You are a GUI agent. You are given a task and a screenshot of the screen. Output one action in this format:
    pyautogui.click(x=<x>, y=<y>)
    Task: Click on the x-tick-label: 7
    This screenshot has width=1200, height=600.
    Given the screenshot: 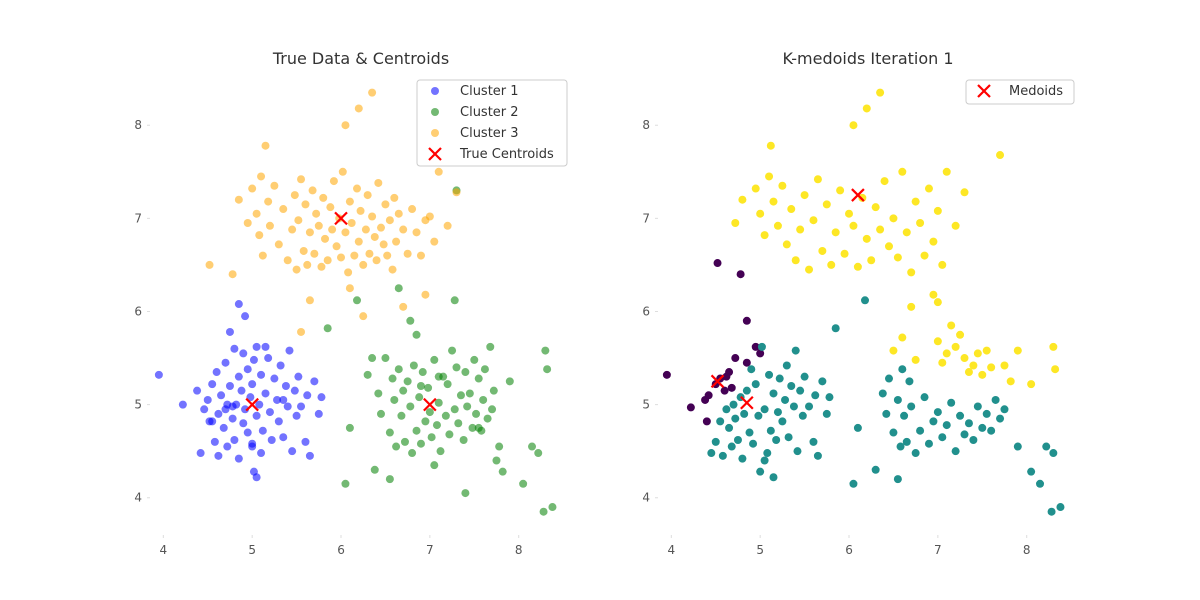 What is the action you would take?
    pyautogui.click(x=430, y=550)
    